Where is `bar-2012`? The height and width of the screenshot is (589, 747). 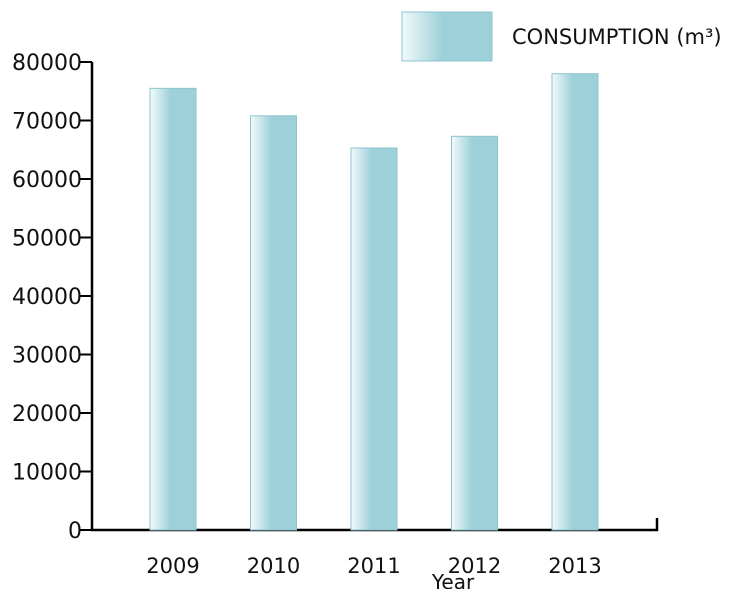 bar-2012 is located at coordinates (474, 333).